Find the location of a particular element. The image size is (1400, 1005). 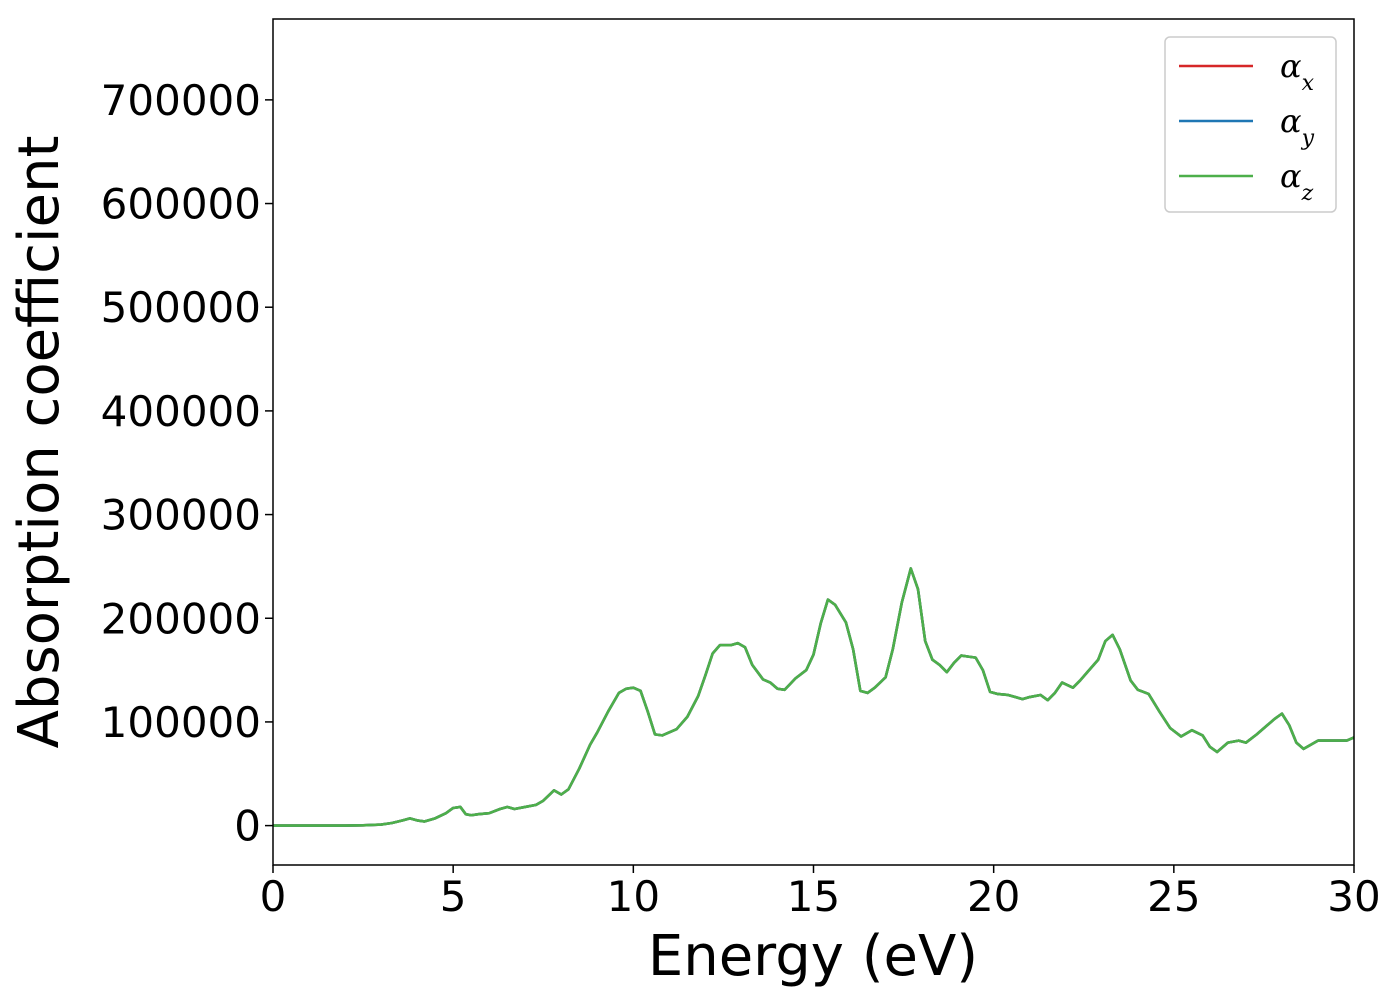

y-tick-label: 200000 is located at coordinates (181, 618).